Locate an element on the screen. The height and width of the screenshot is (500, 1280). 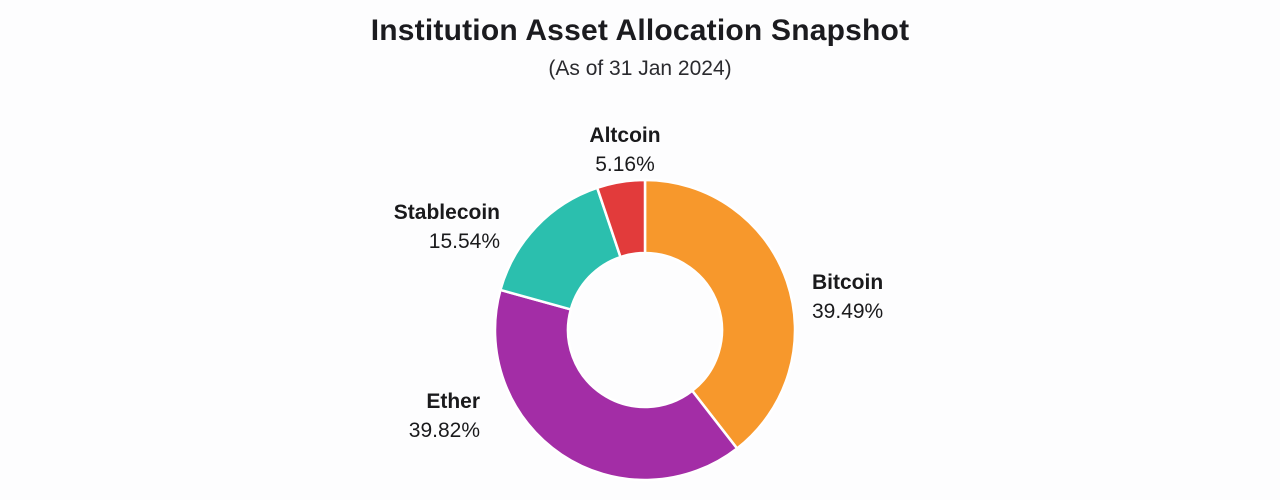
segment-label-bitcoin: Bitcoin 39.49% is located at coordinates (912, 297).